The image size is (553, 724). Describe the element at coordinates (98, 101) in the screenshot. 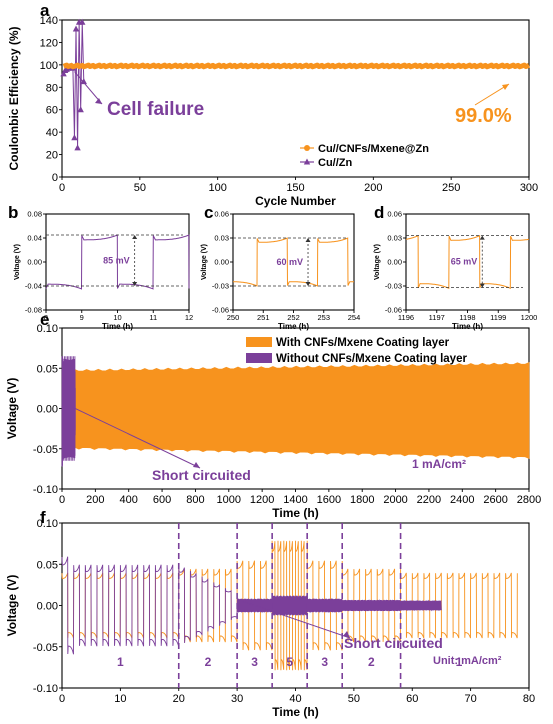

I see `arrowhead-cell-failure` at that location.